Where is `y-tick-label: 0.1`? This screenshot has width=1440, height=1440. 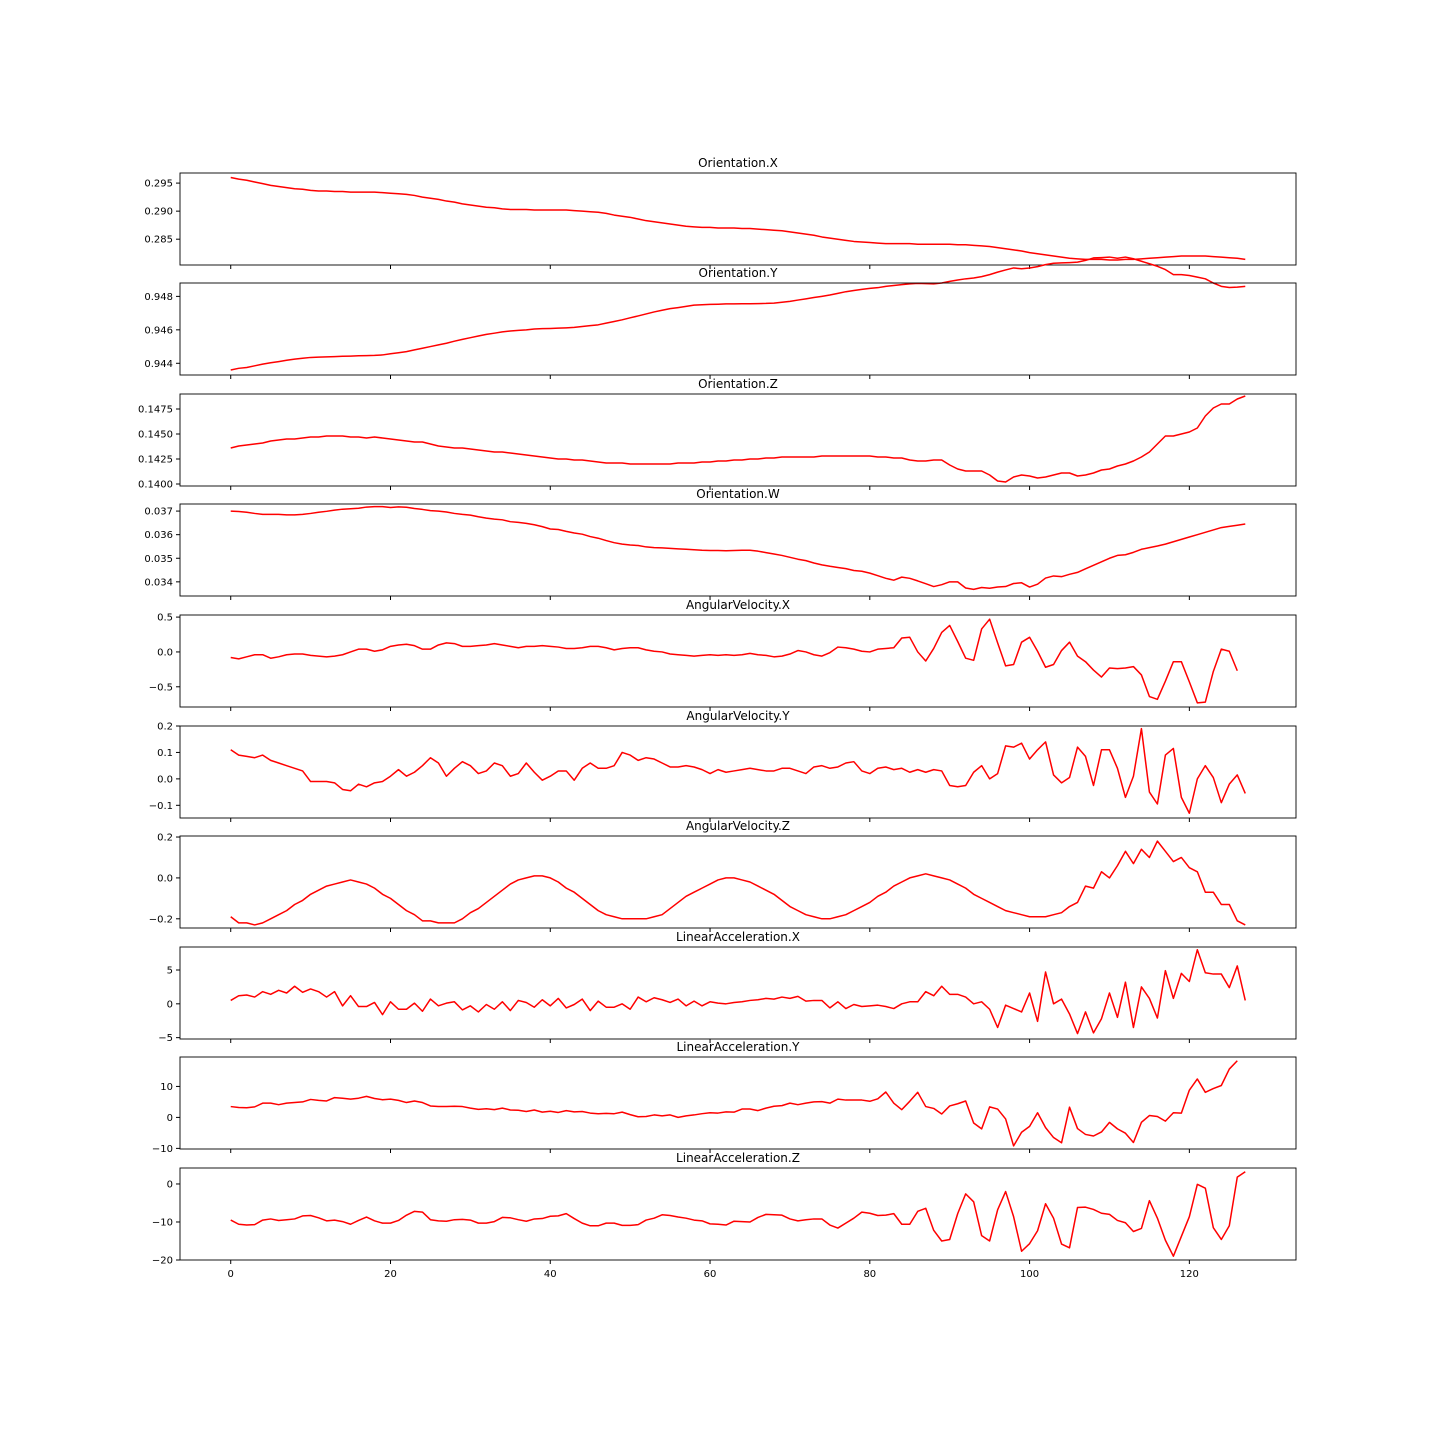
y-tick-label: 0.1 is located at coordinates (165, 753).